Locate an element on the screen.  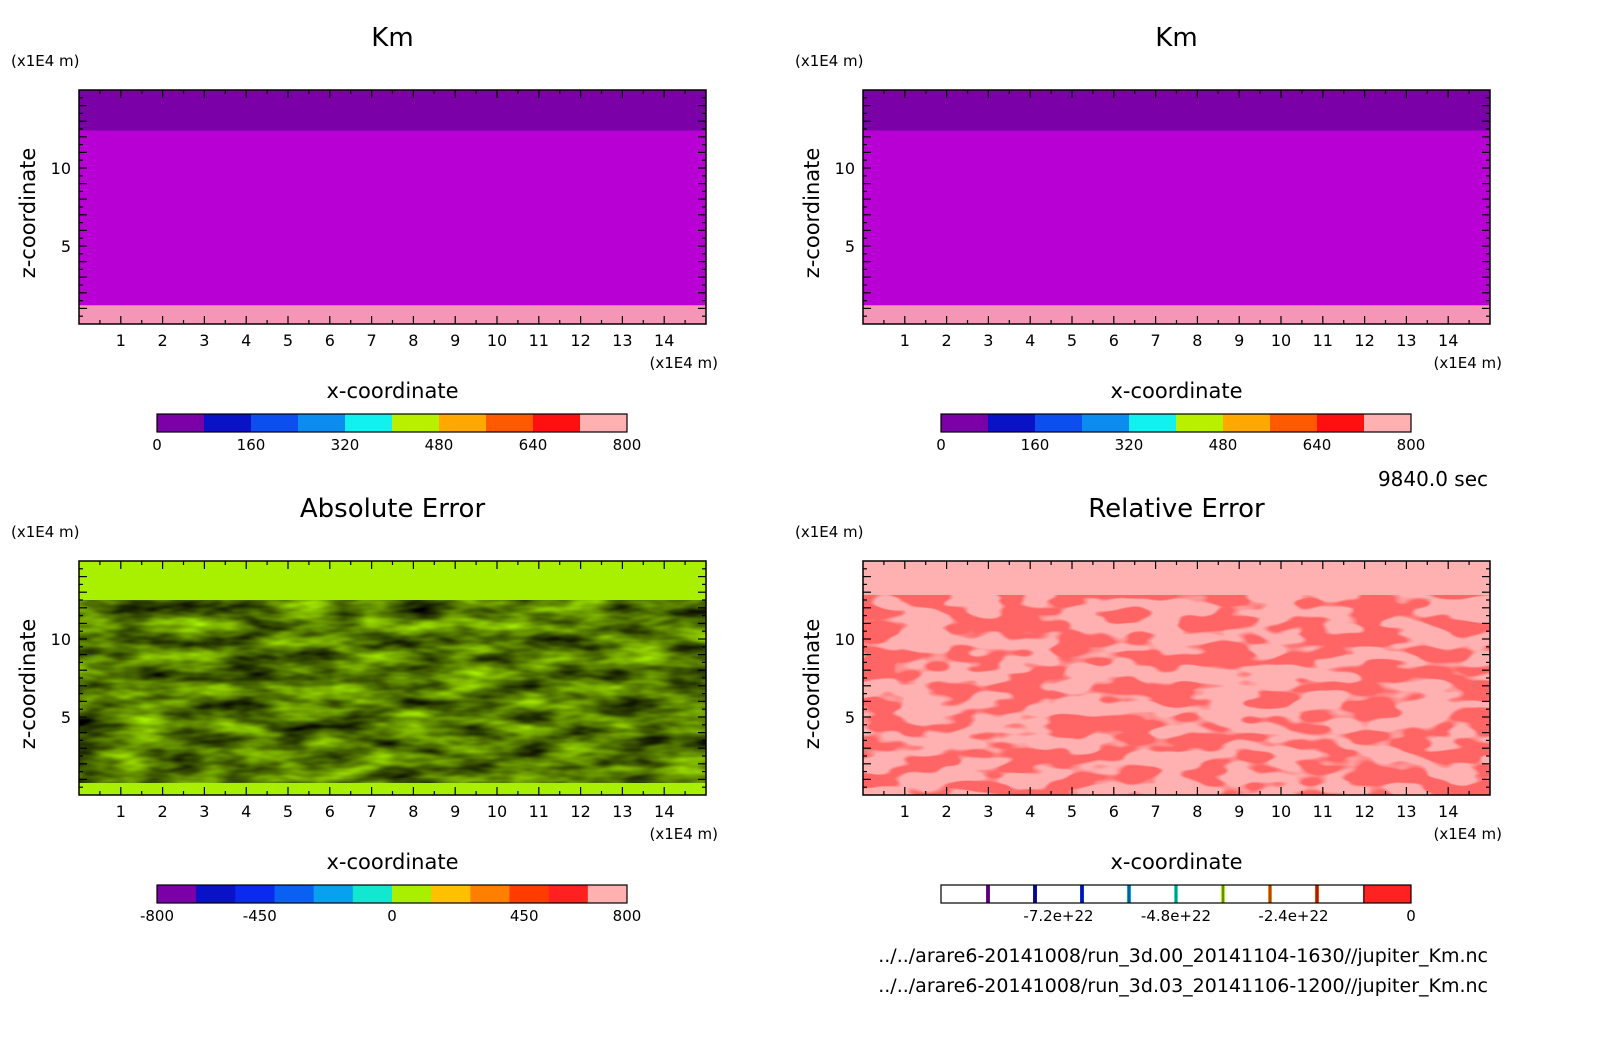
colorbar: -800 -450 0 450 800 is located at coordinates (391, 904).